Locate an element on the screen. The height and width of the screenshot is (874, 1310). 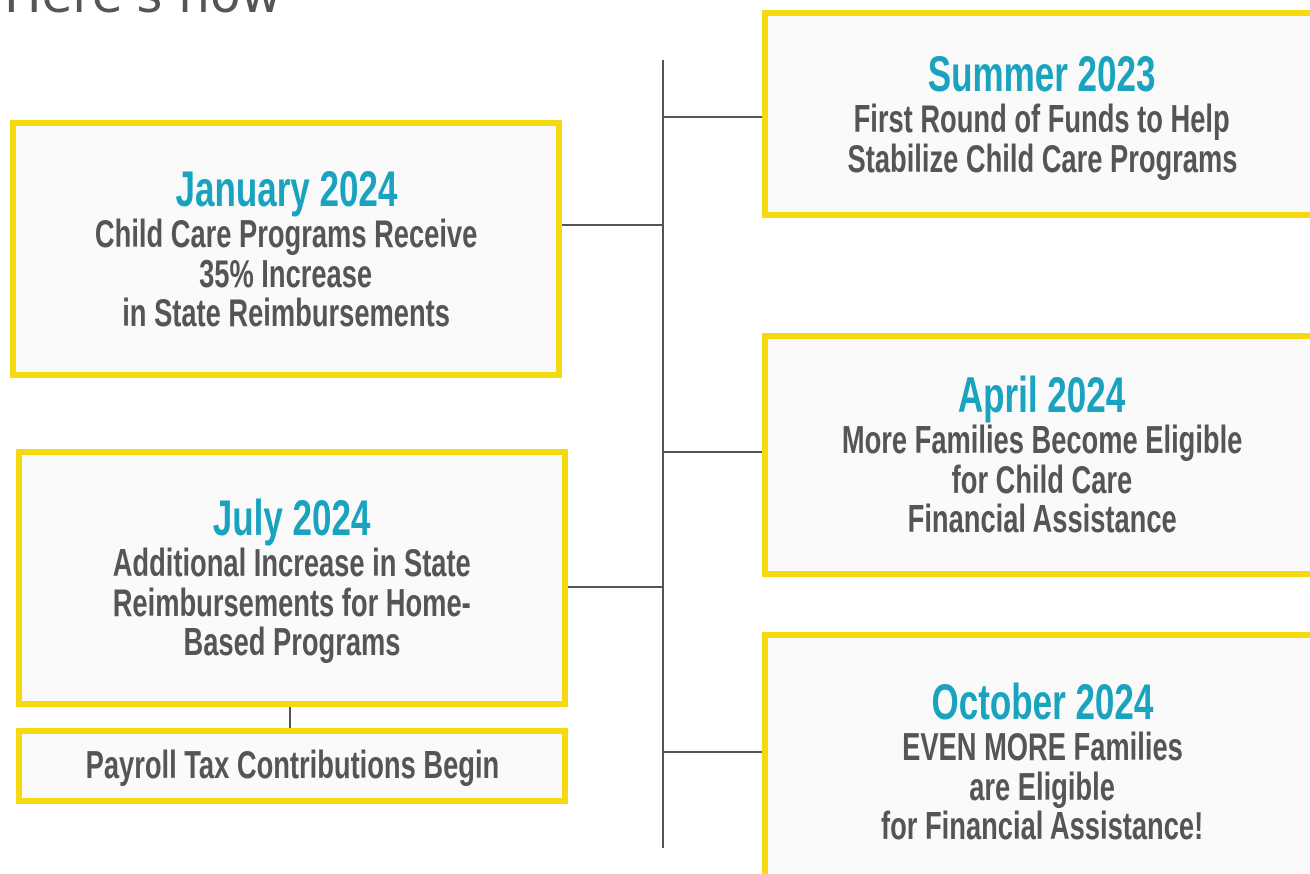
event-text: Financial Assistance is located at coordinates (1042, 520).